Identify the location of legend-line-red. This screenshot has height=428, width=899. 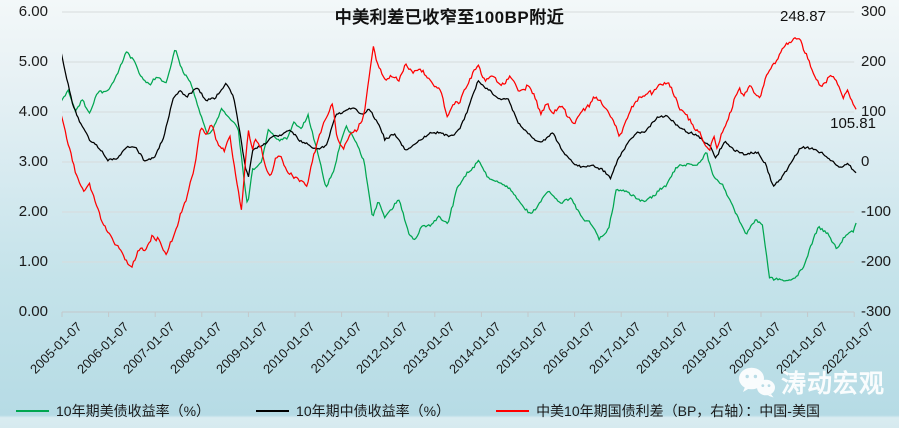
(513, 411).